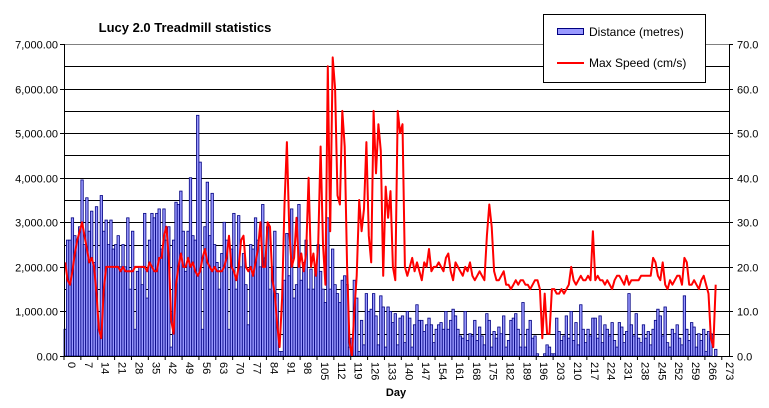  Describe the element at coordinates (185, 27) in the screenshot. I see `chart-title: Lucy 2.0 Treadmill statistics` at that location.